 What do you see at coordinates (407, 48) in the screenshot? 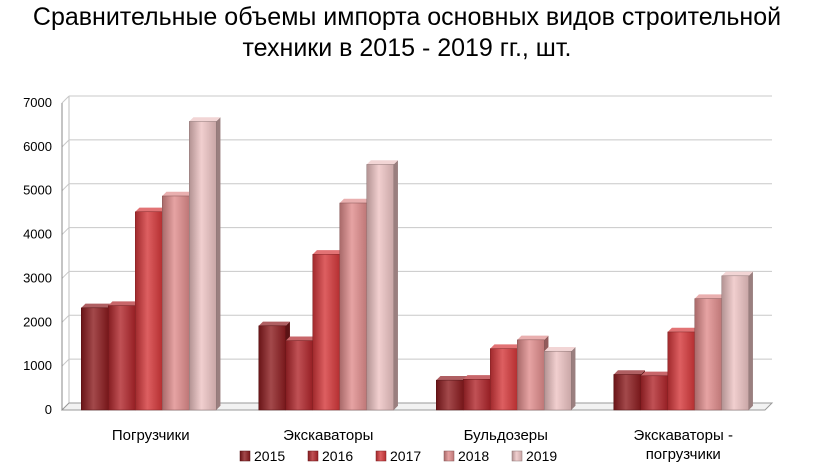
I see `chart-title-line-2: техники в 2015 - 2019 гг., шт.` at bounding box center [407, 48].